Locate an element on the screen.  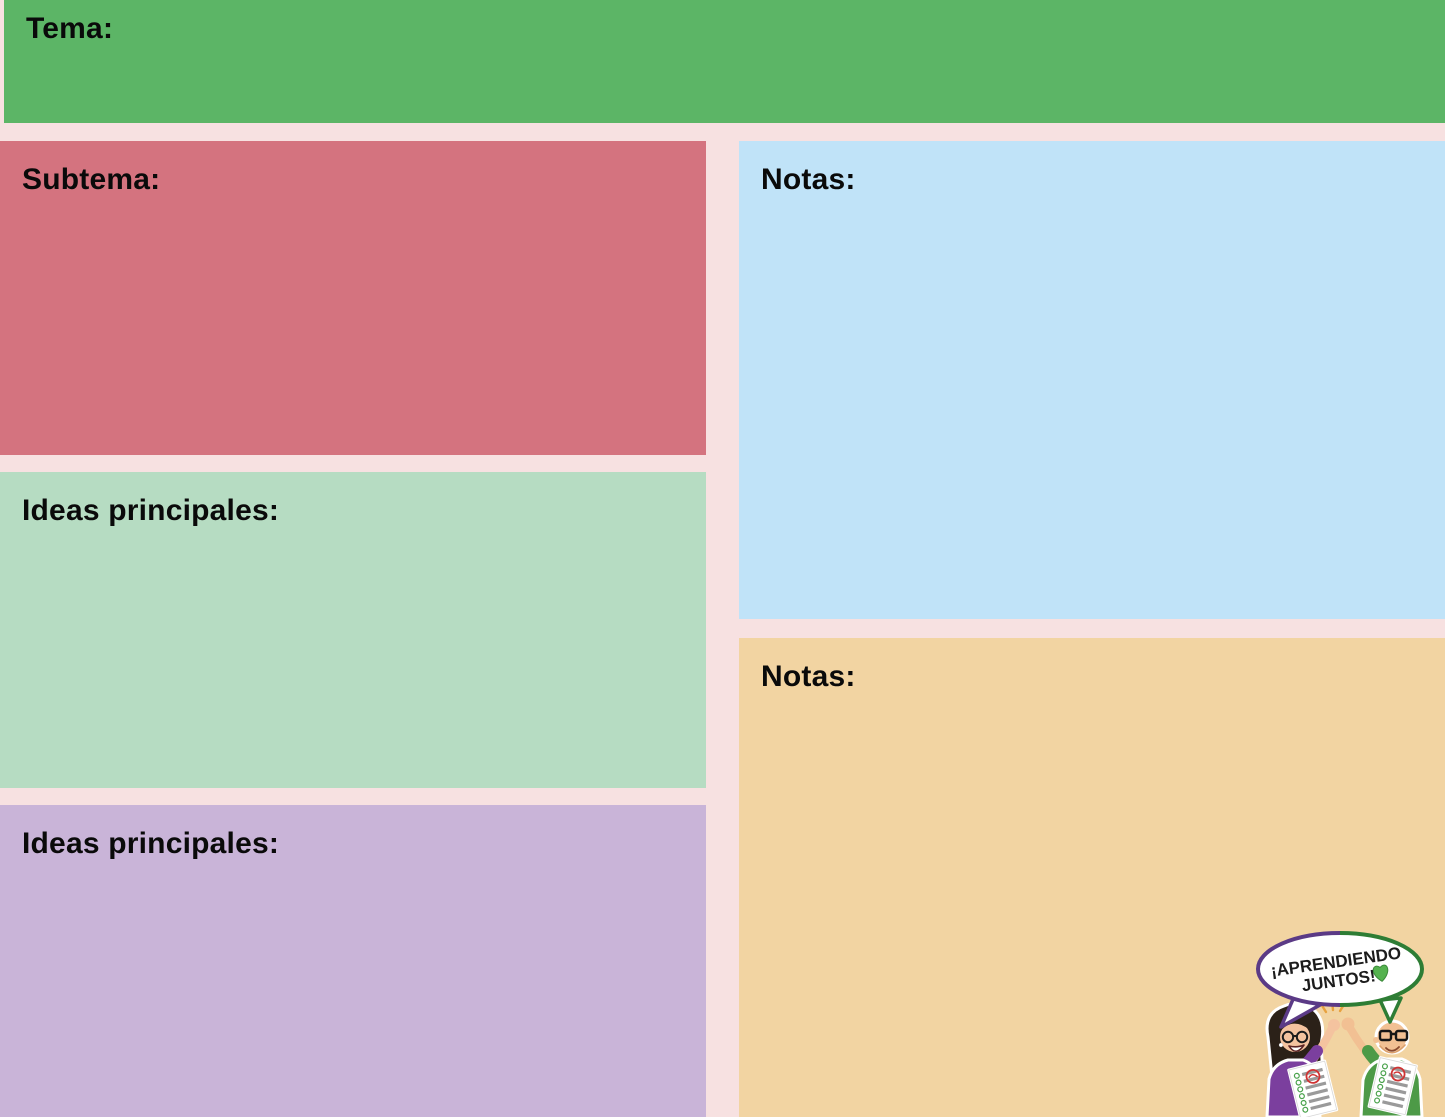
ideas-principales-box-1: Ideas principales: is located at coordinates (353, 630).